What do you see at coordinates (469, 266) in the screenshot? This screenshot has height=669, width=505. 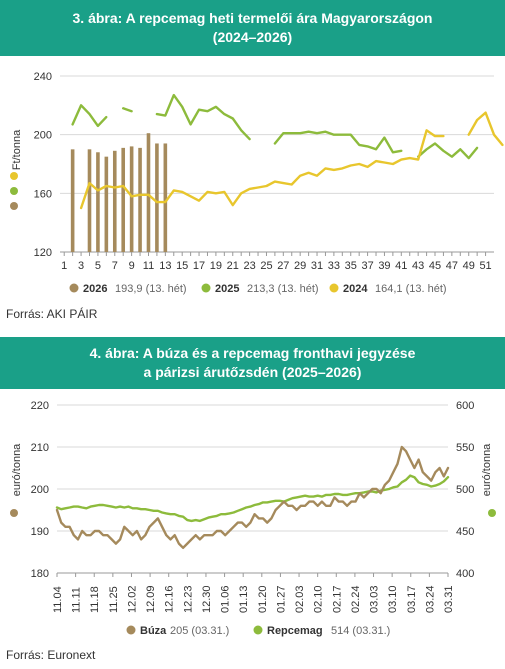 I see `x-tick-label: 49` at bounding box center [469, 266].